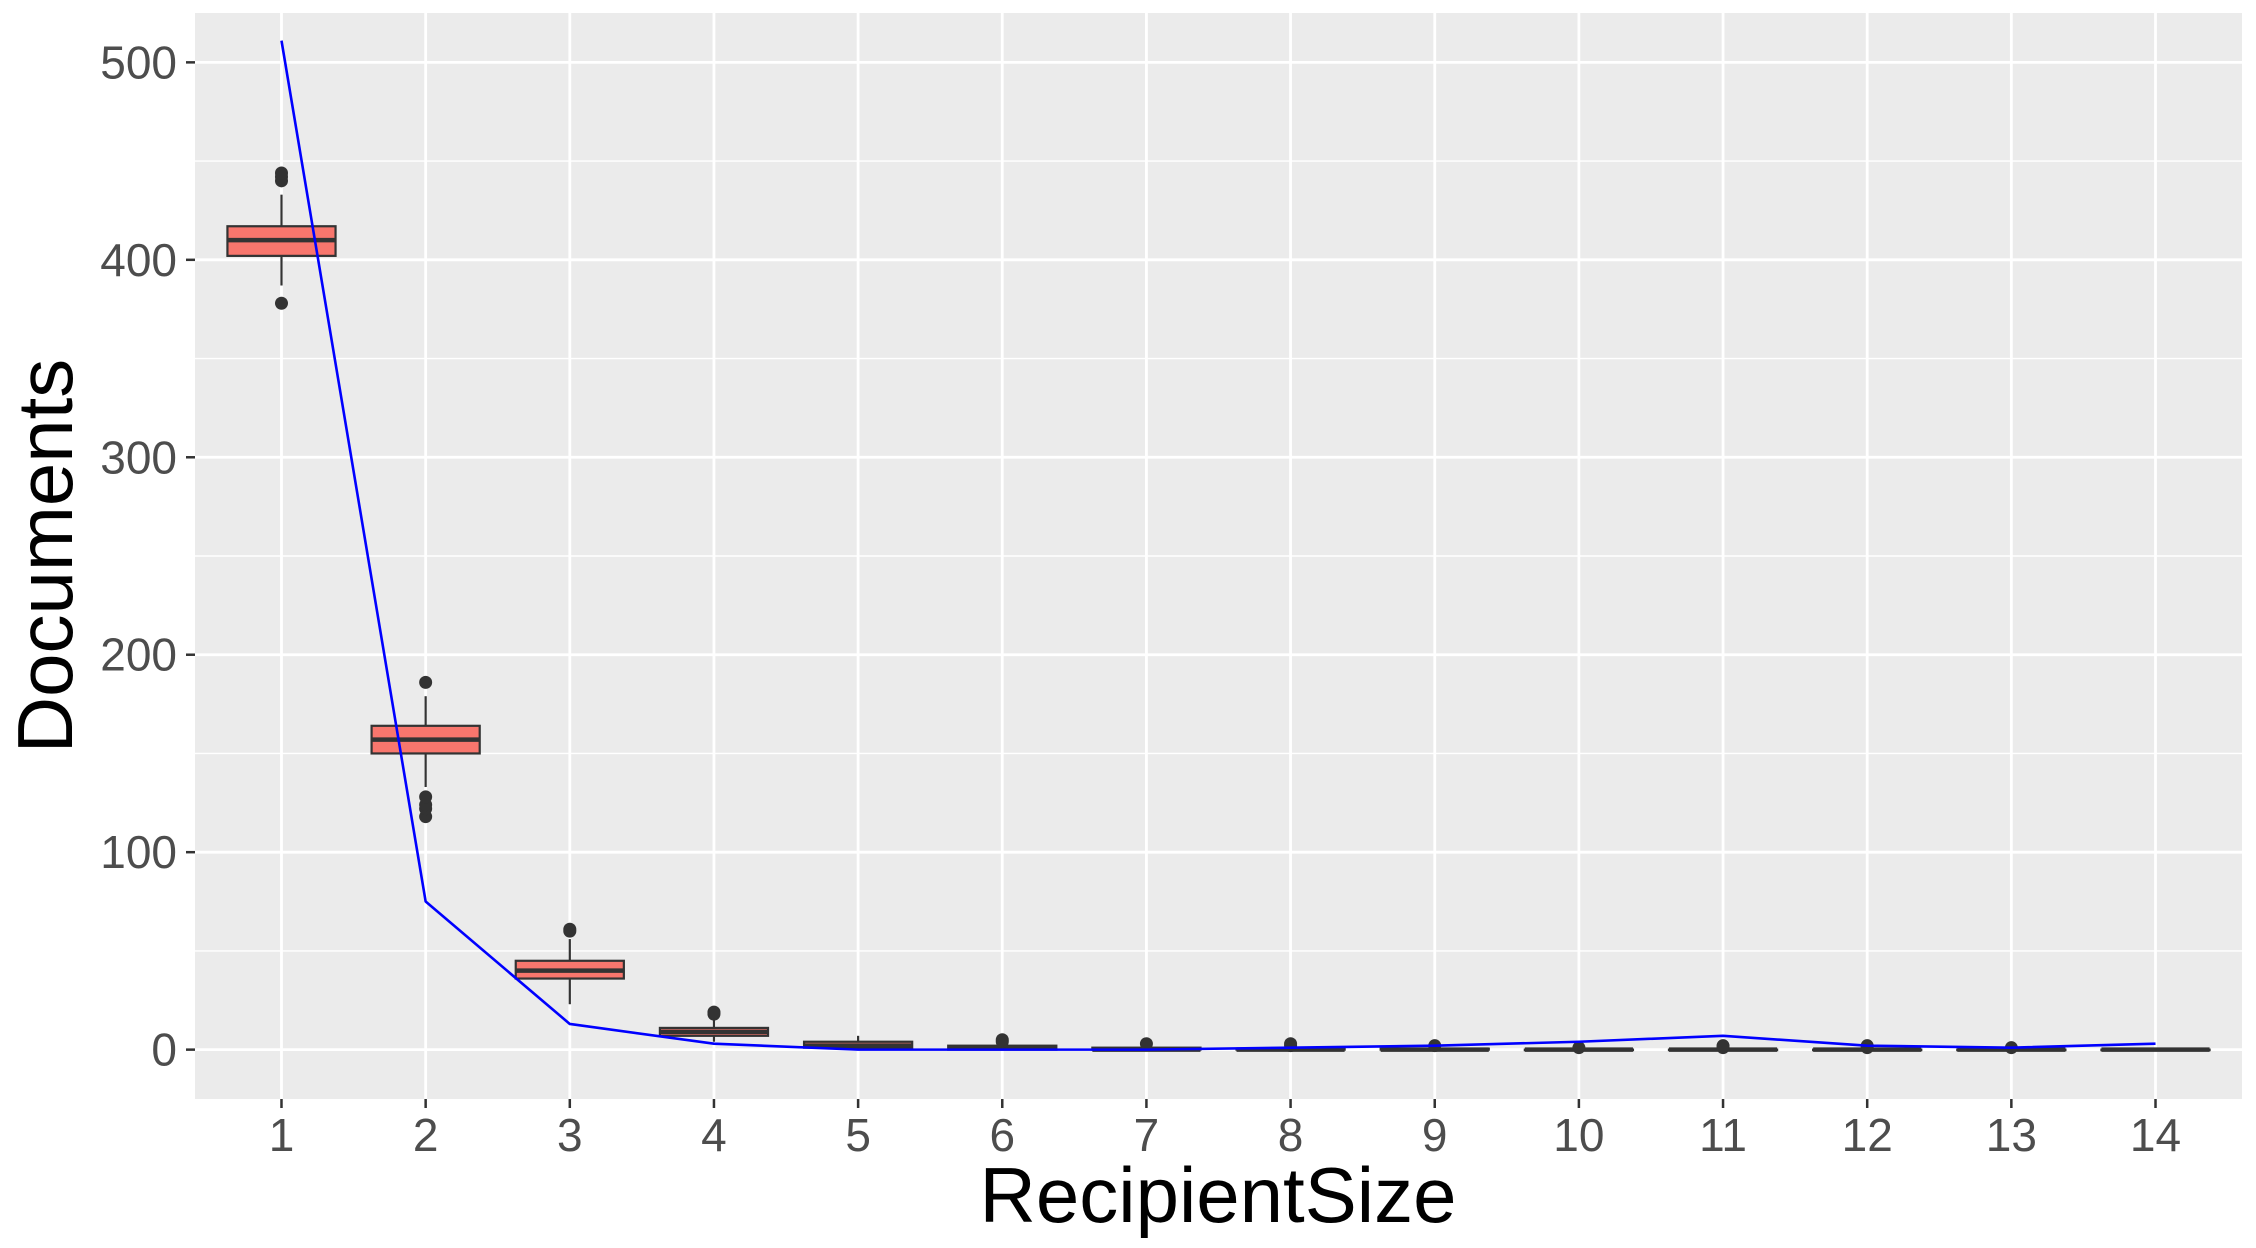 This screenshot has height=1248, width=2256. I want to click on x-tick-label: 14, so click(2155, 1135).